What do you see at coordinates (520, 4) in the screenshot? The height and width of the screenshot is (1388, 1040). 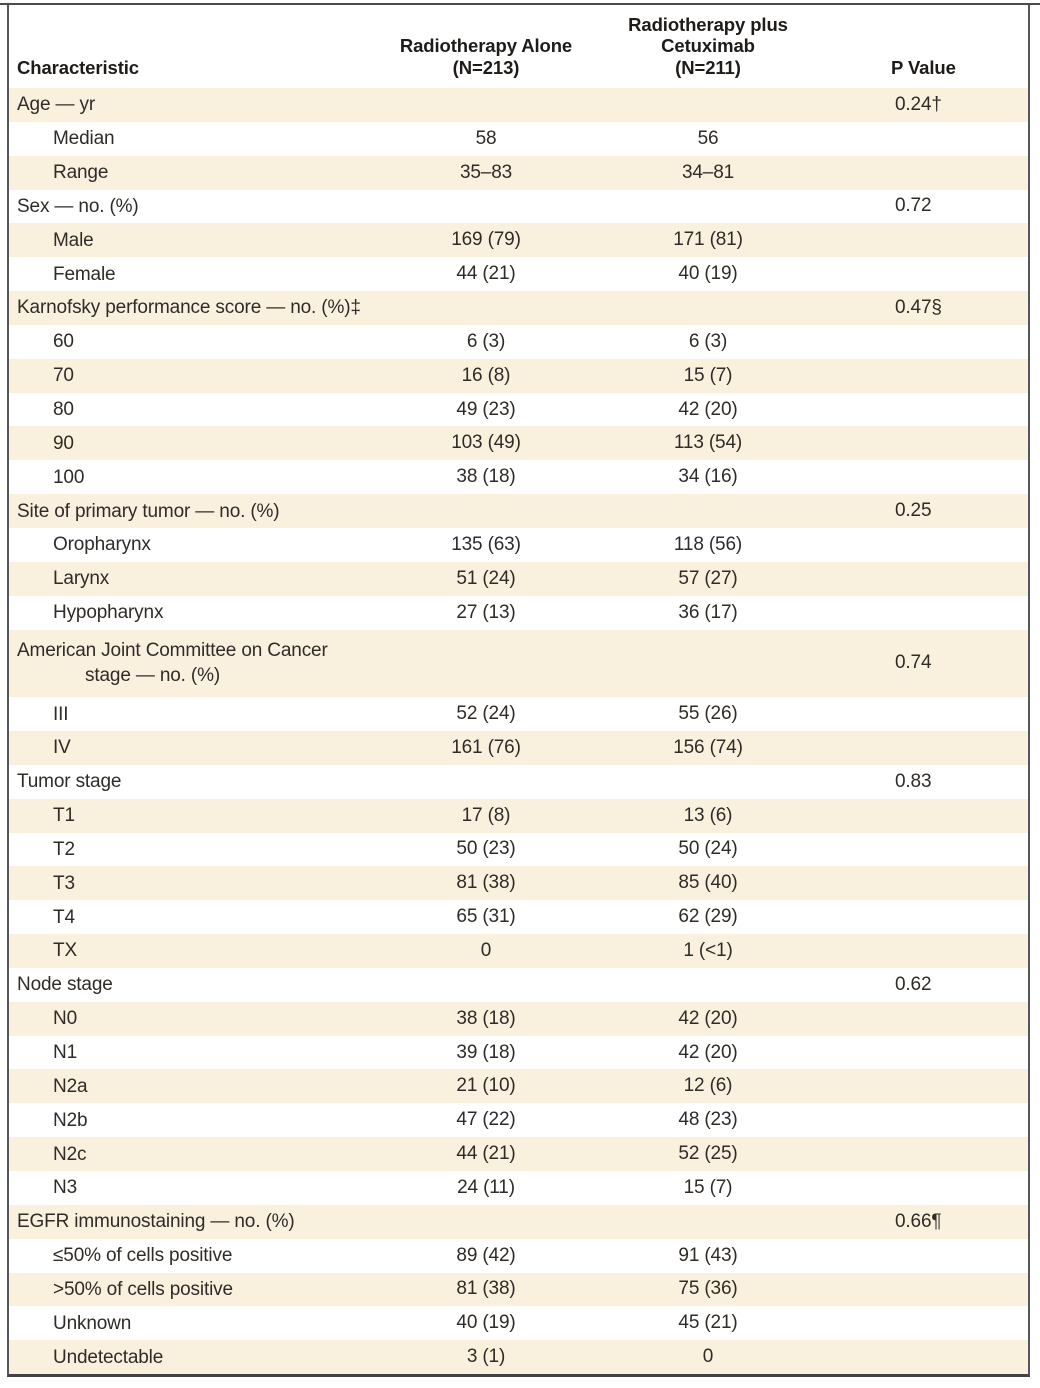 I see `table-top-rule` at bounding box center [520, 4].